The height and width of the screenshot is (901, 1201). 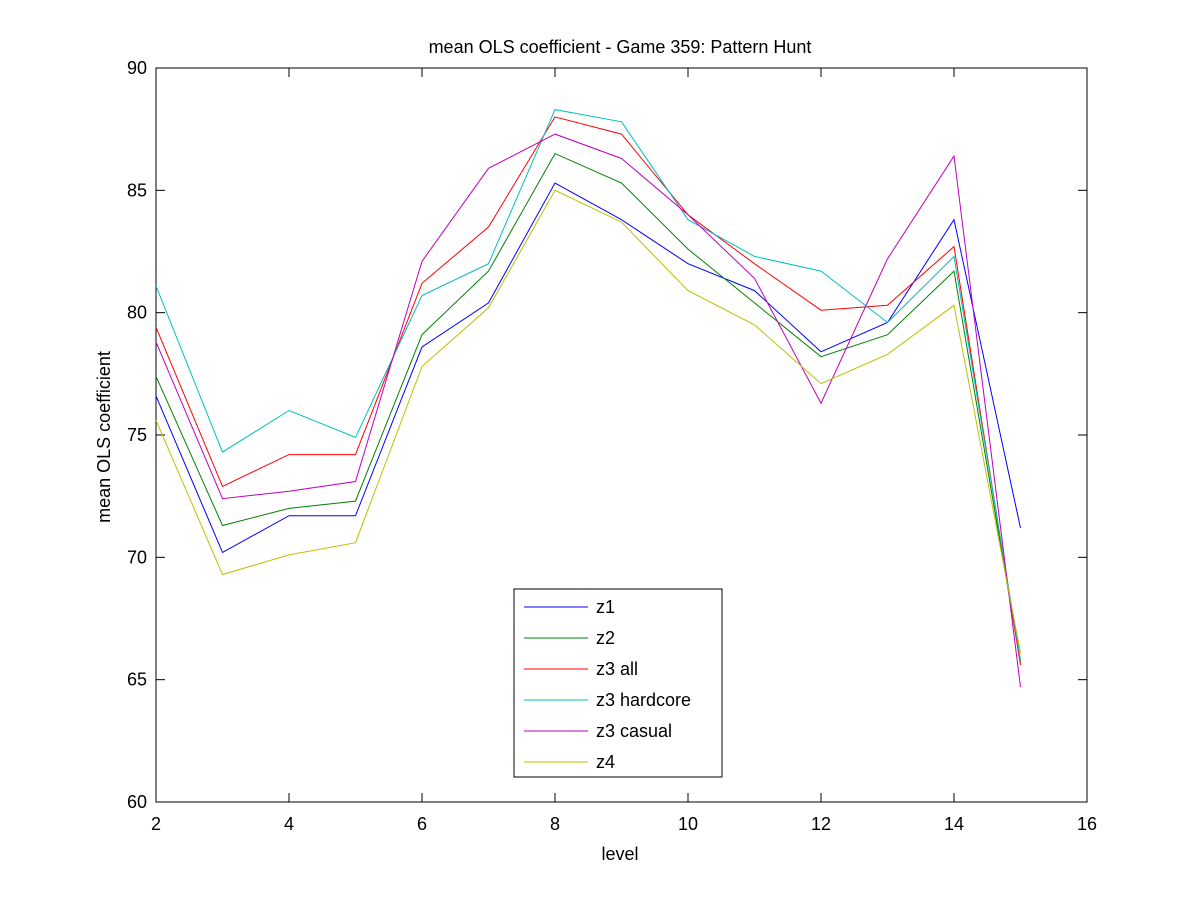 What do you see at coordinates (555, 824) in the screenshot?
I see `x-tick-label: 8` at bounding box center [555, 824].